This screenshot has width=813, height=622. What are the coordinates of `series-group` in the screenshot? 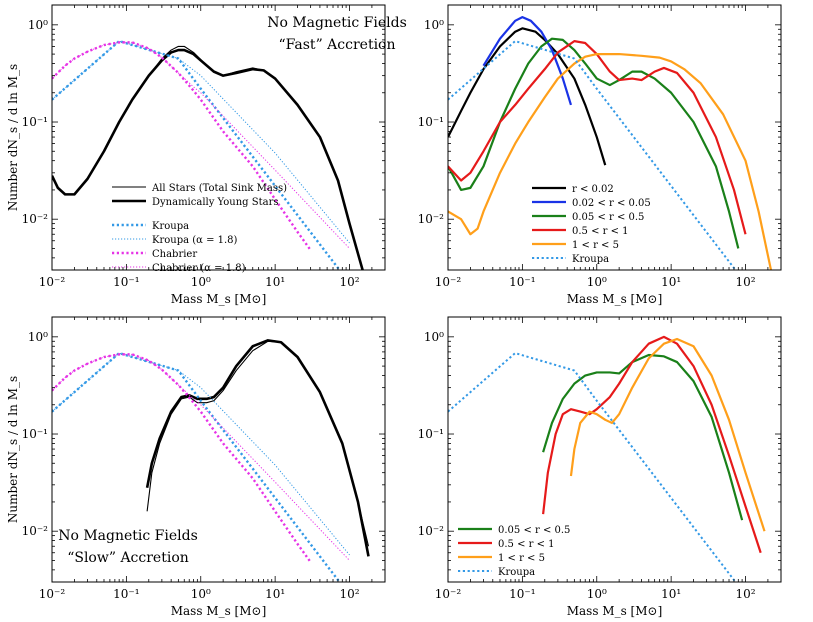 It's located at (208, 154).